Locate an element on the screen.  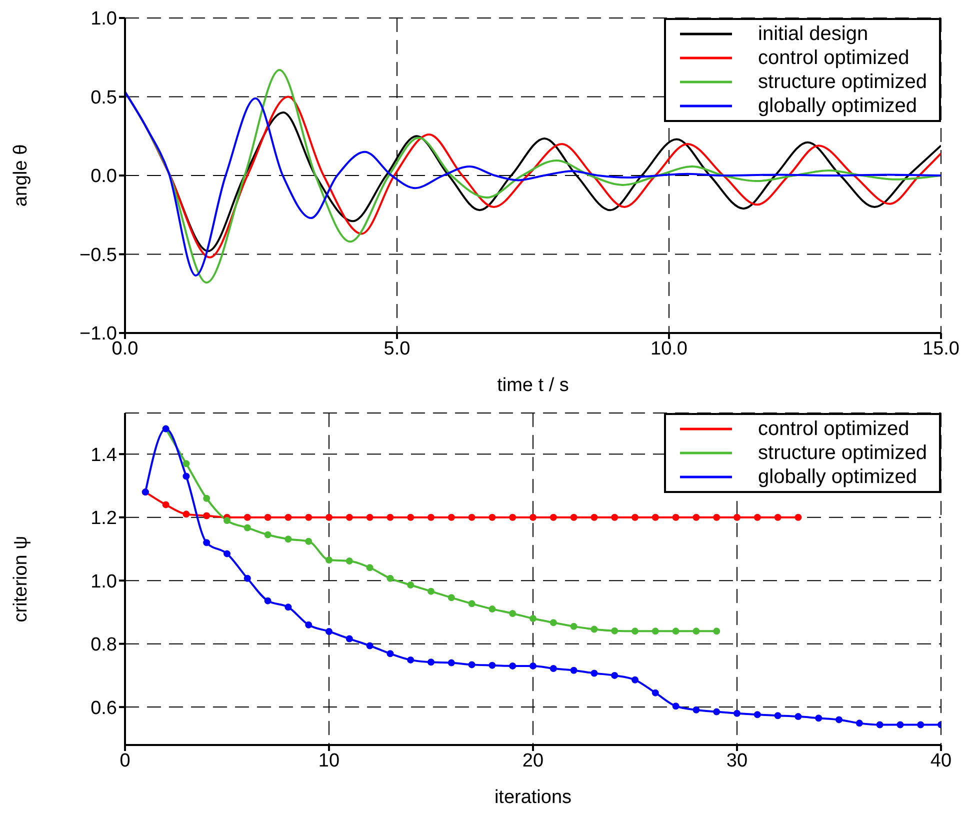
x-tick-label: 30 is located at coordinates (737, 761).